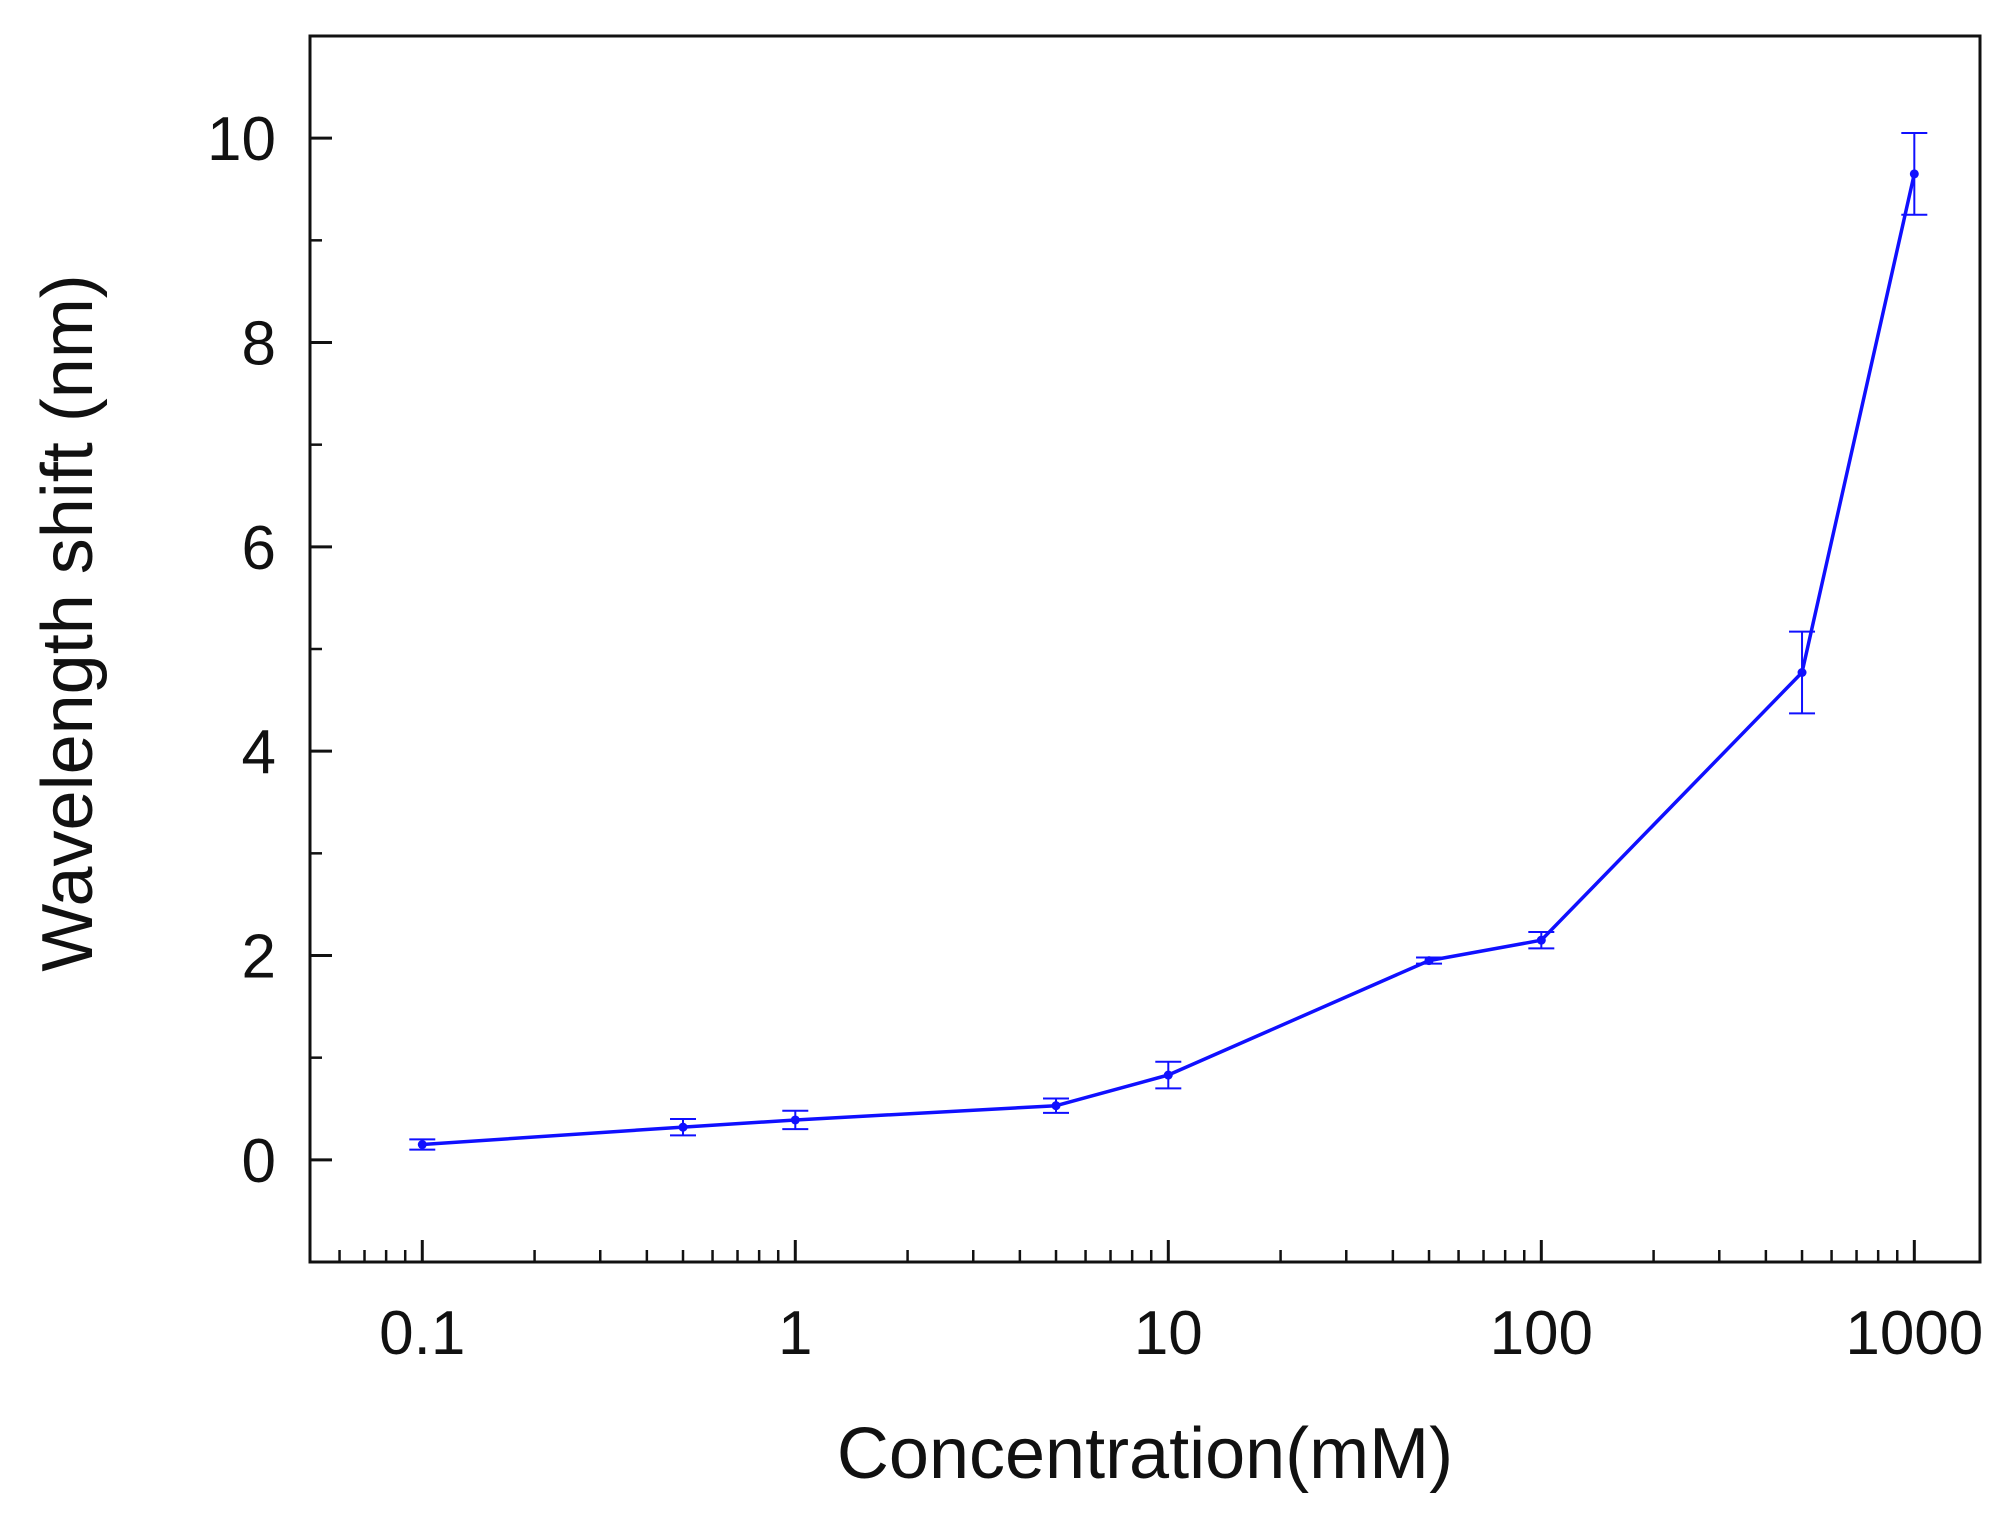  I want to click on y-tick-label: 0, so click(259, 1161).